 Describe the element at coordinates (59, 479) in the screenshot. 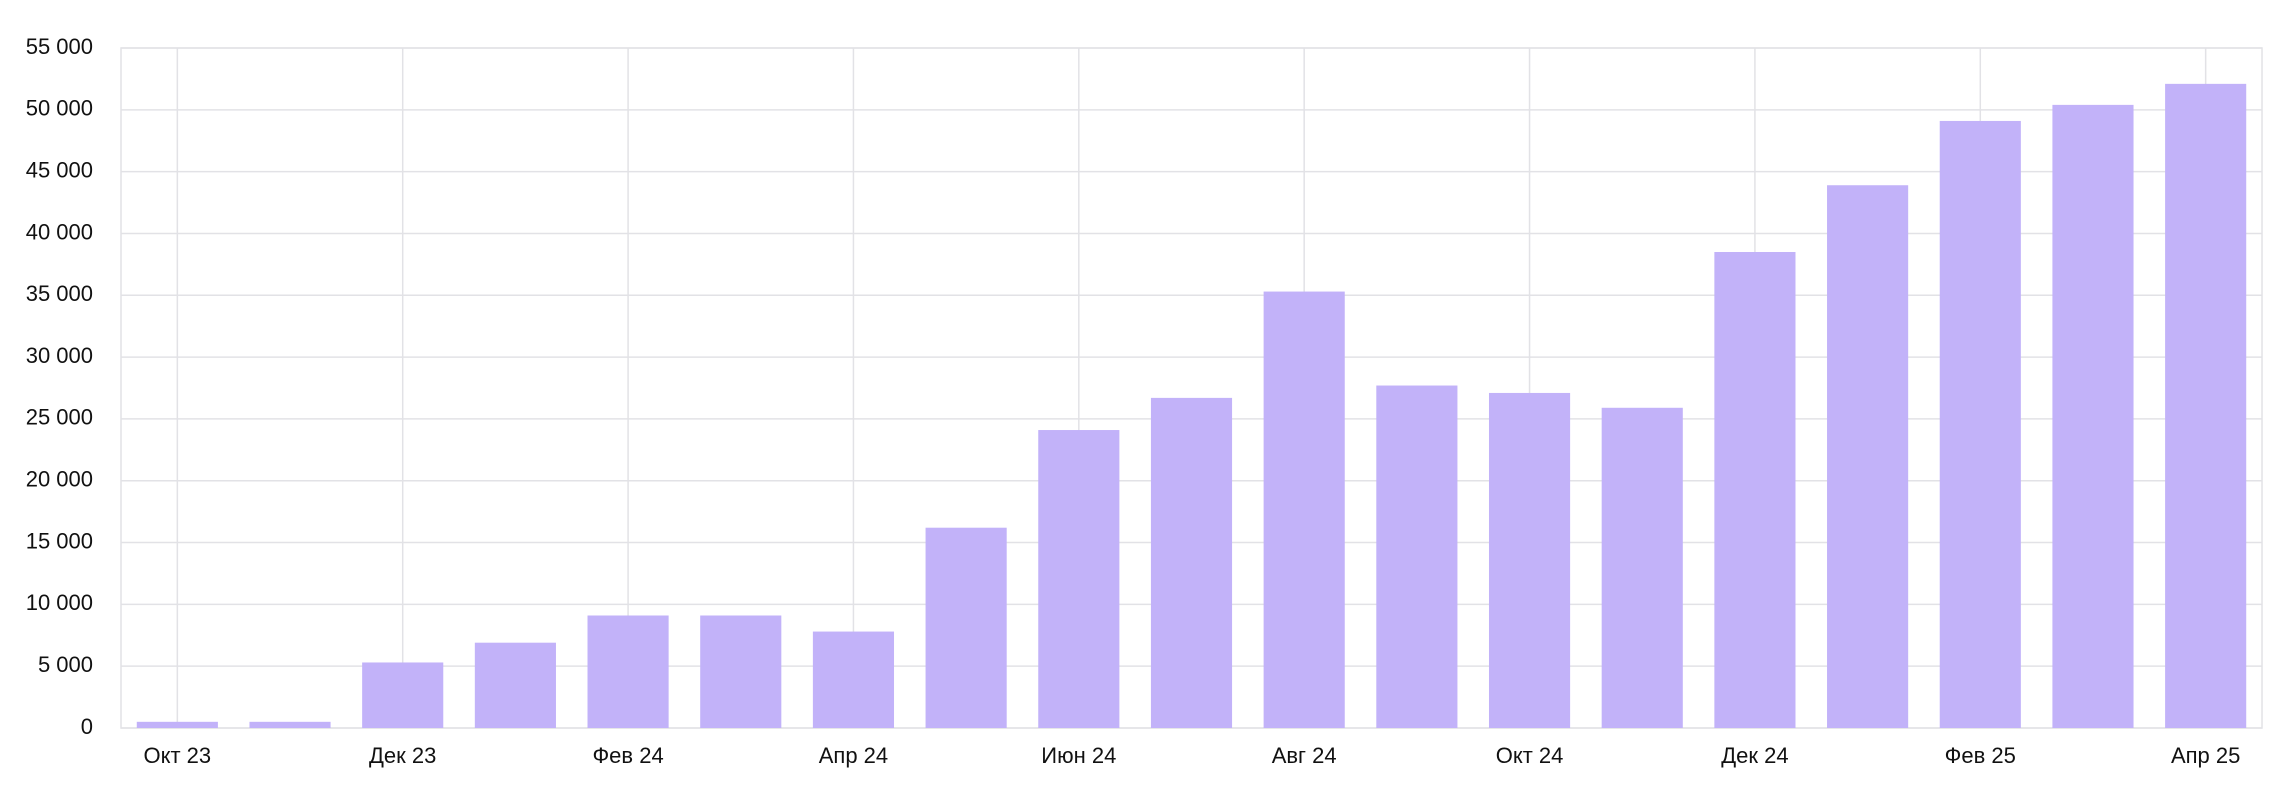

I see `y-tick-label: 20 000` at that location.